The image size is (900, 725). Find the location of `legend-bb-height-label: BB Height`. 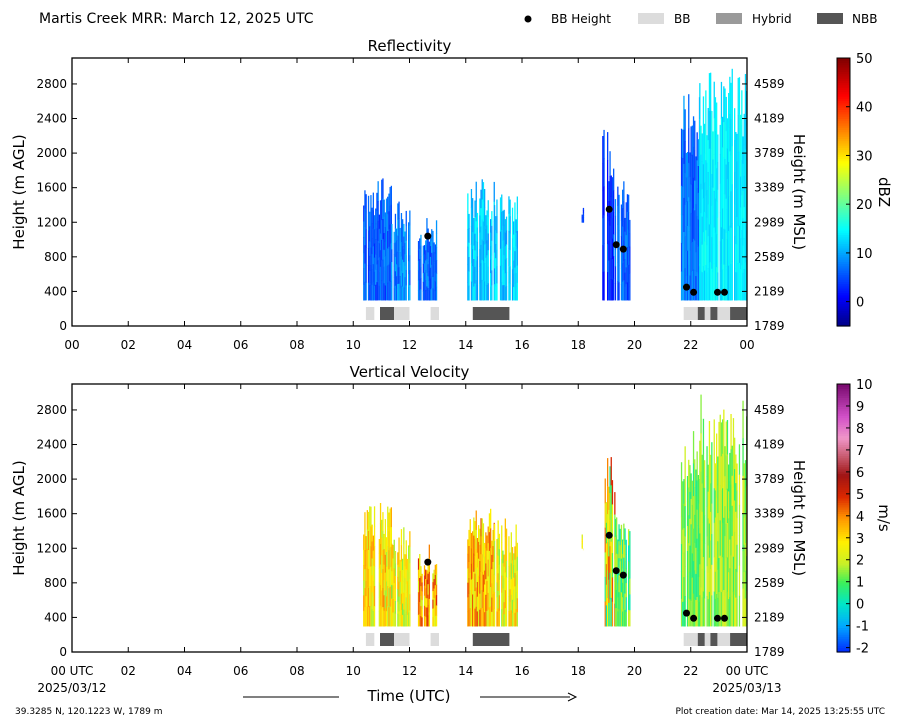

legend-bb-height-label: BB Height is located at coordinates (581, 19).